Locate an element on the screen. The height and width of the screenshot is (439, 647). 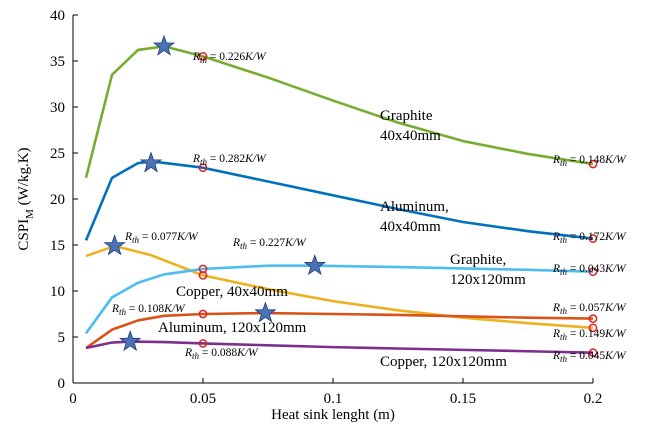
rth-annotation: Rth = 0.282K/W is located at coordinates (229, 160).